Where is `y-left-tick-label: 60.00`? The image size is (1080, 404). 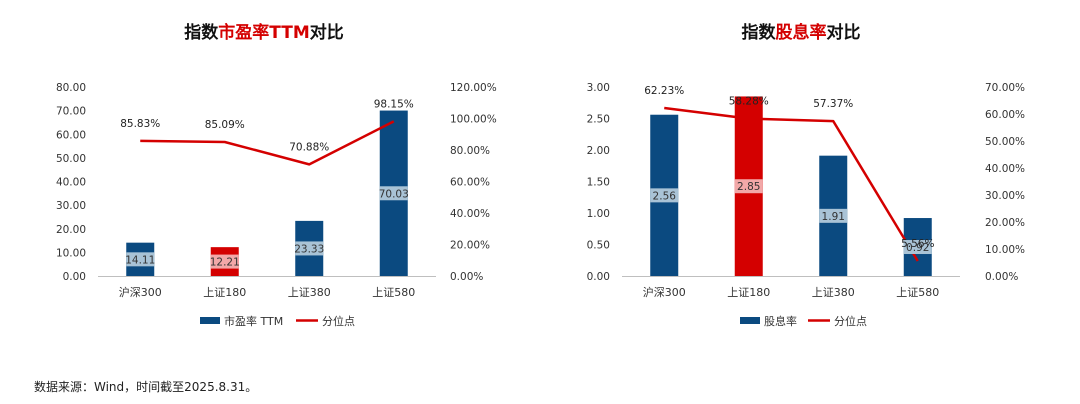 y-left-tick-label: 60.00 is located at coordinates (71, 135).